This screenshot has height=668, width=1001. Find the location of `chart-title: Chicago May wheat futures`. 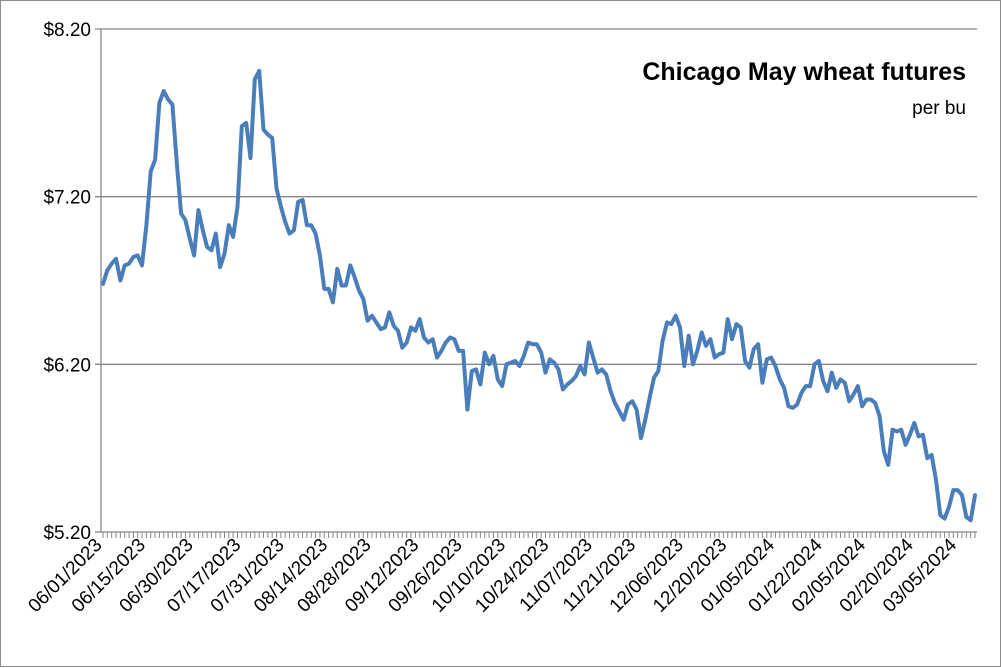

chart-title: Chicago May wheat futures is located at coordinates (804, 72).